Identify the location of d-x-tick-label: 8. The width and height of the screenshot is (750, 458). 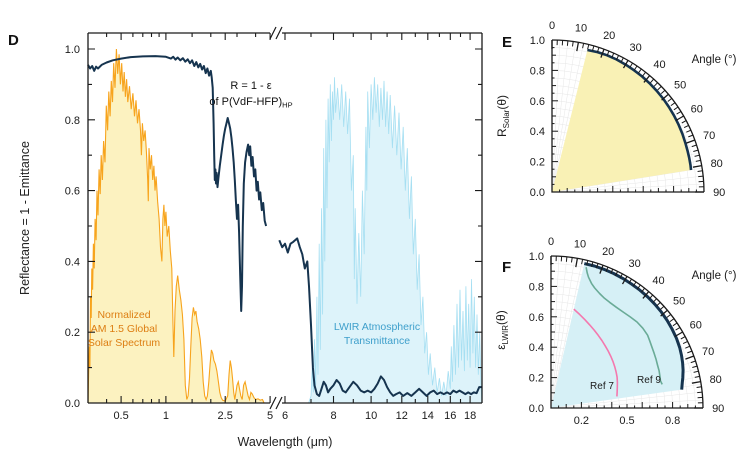
(333, 416).